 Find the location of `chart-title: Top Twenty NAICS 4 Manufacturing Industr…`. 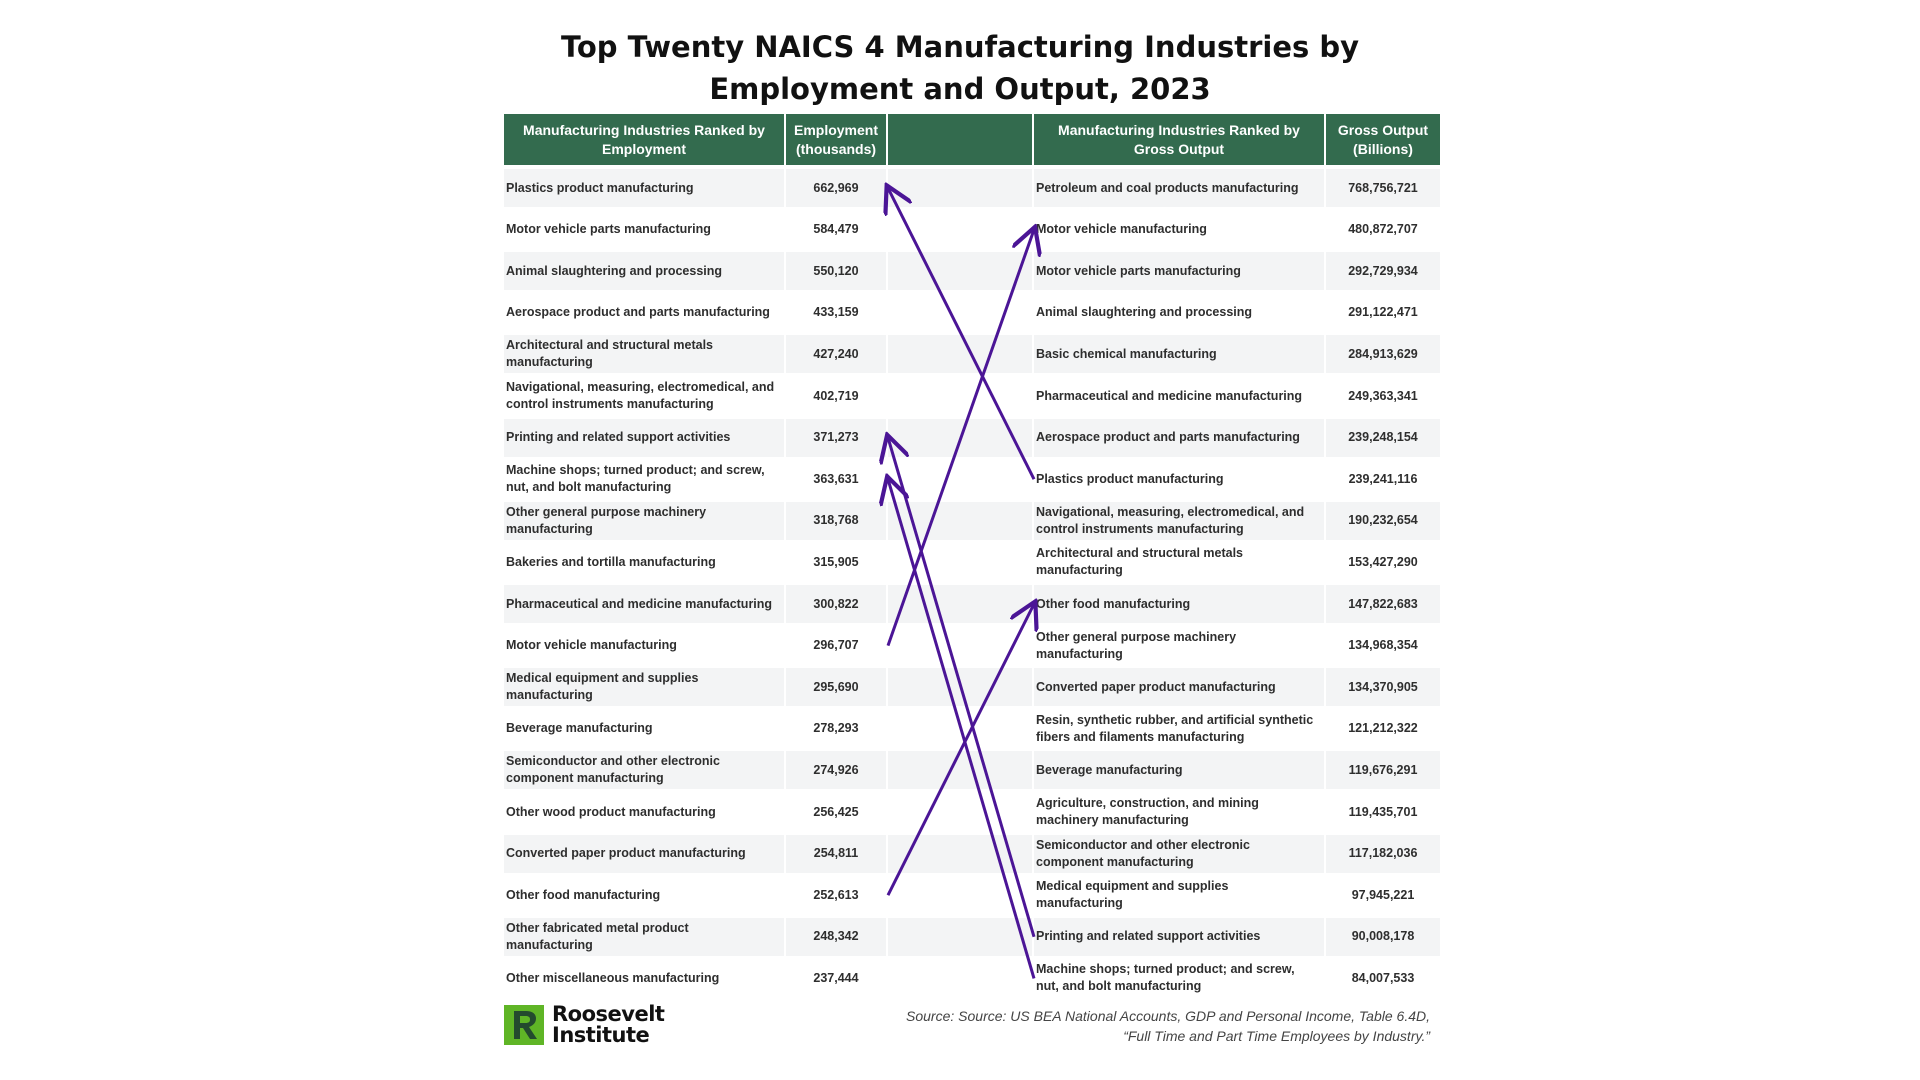

chart-title: Top Twenty NAICS 4 Manufacturing Industr… is located at coordinates (960, 68).